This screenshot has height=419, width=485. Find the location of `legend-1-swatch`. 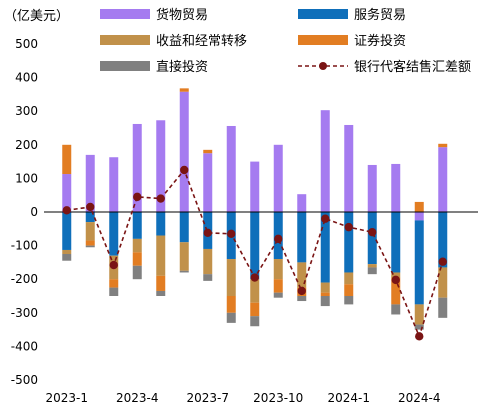

legend-1-swatch is located at coordinates (323, 14).